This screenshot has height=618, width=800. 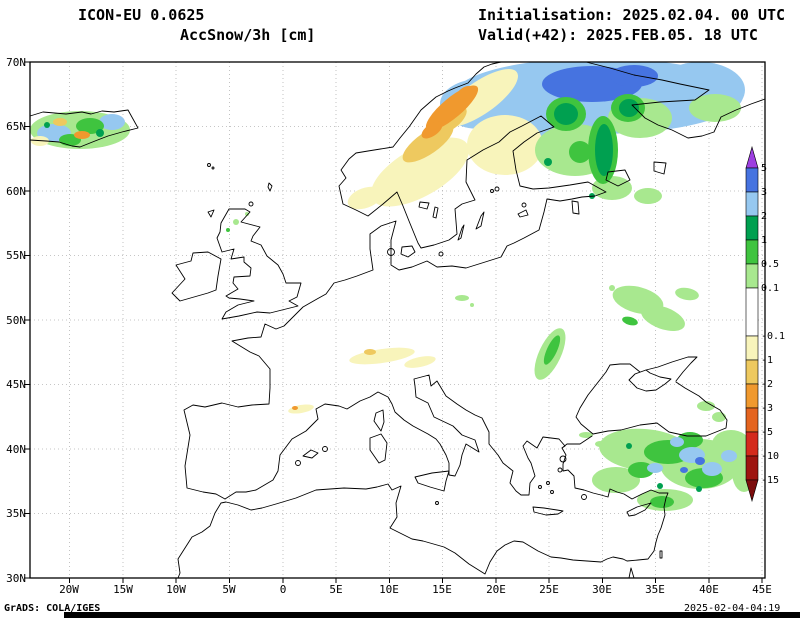 I want to click on lat-label: 70N, so click(x=16, y=62).